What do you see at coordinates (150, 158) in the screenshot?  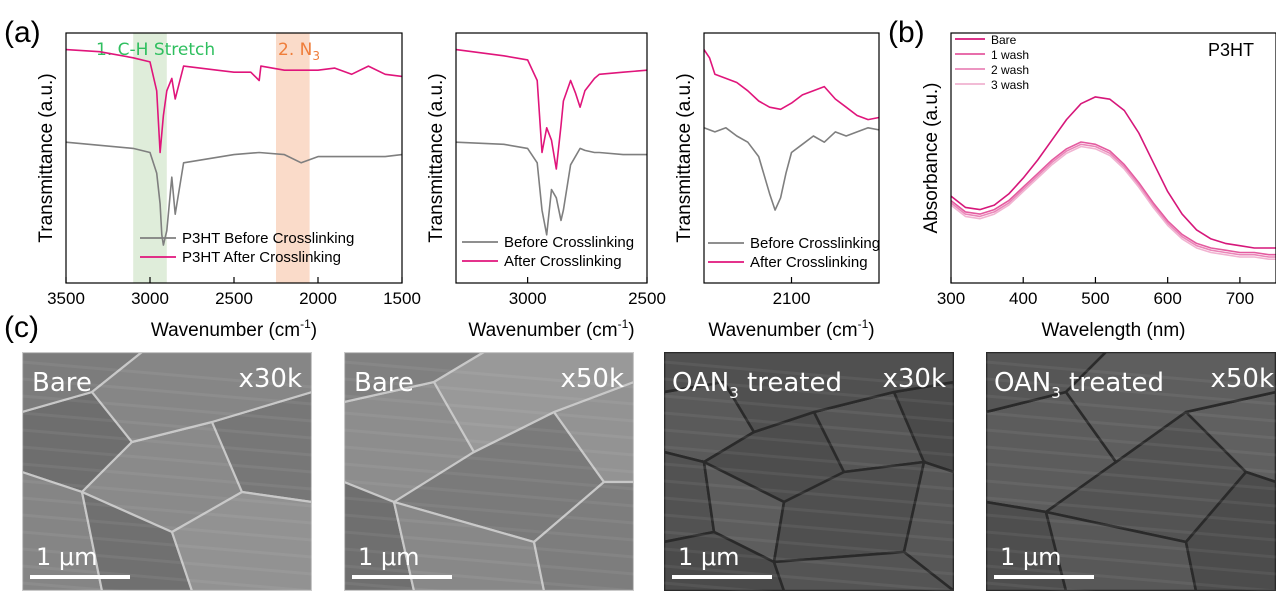 I see `band-region` at bounding box center [150, 158].